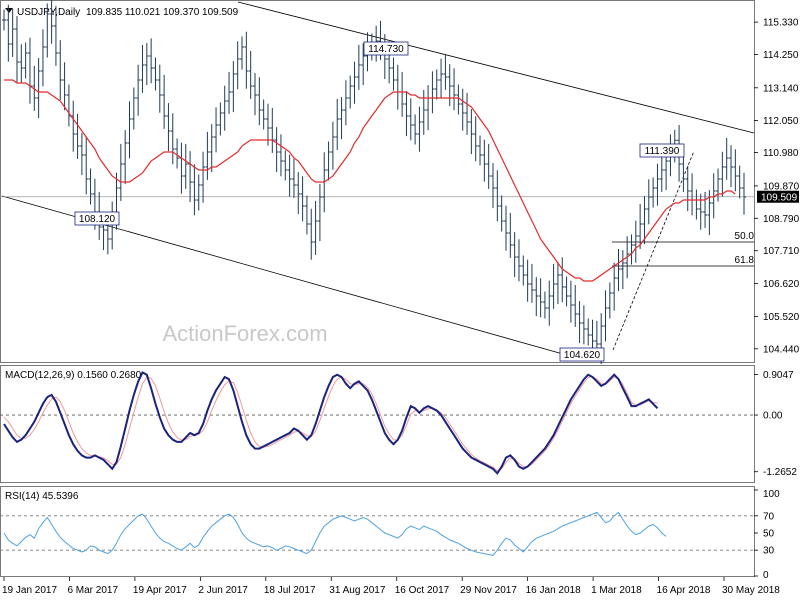 Image resolution: width=800 pixels, height=605 pixels. I want to click on price-annotation: 108.120, so click(97, 218).